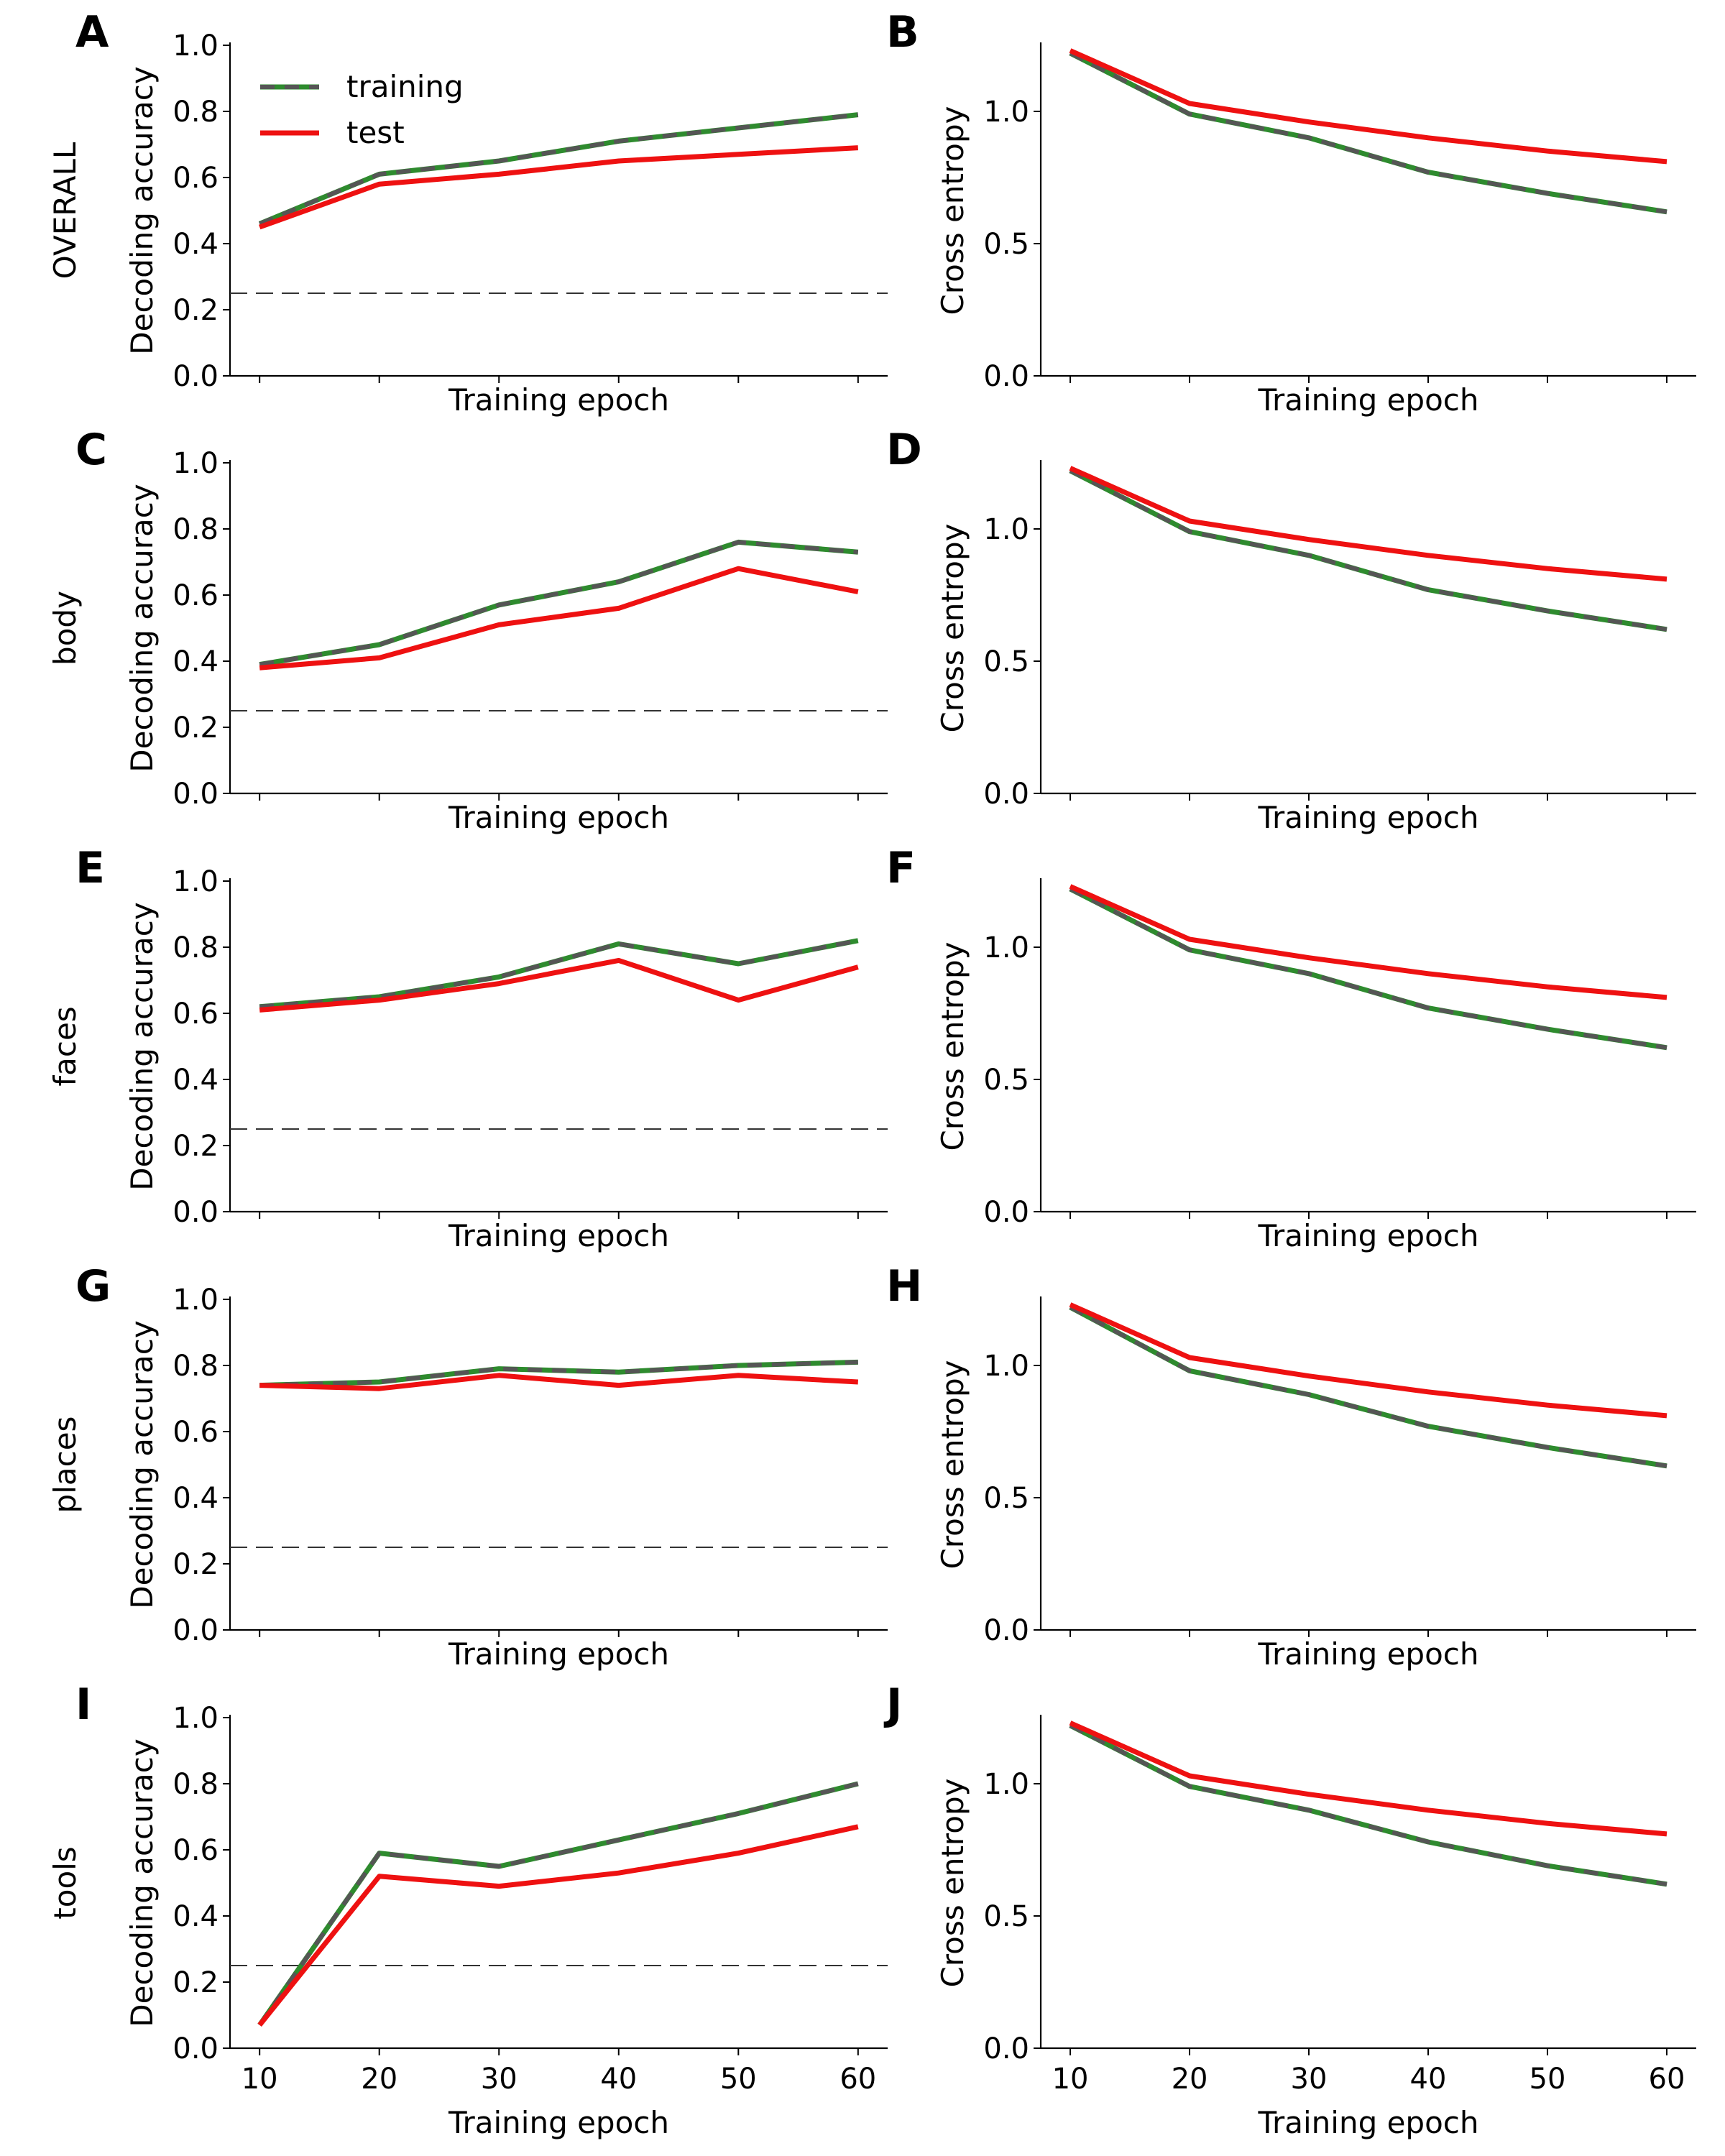 This screenshot has width=1725, height=2156. Describe the element at coordinates (93, 1286) in the screenshot. I see `panel-letter: G` at that location.